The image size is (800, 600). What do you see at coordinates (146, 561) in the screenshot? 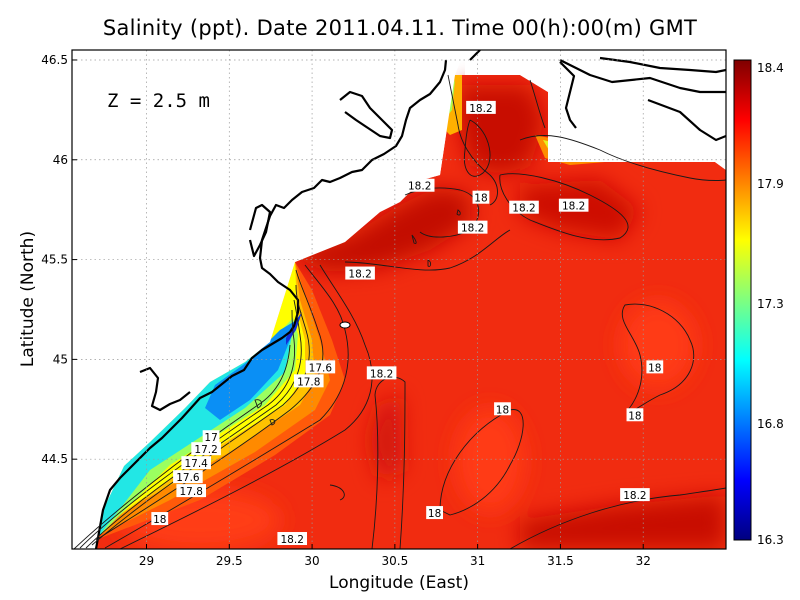
I see `x-tick-label: 29` at bounding box center [146, 561].